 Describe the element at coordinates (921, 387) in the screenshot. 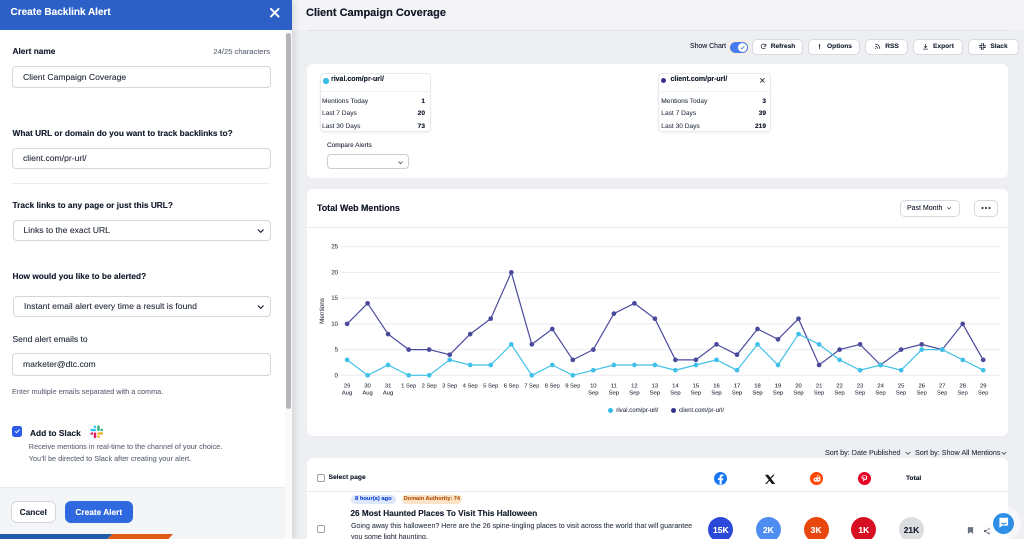

I see `svg-text: 26` at that location.